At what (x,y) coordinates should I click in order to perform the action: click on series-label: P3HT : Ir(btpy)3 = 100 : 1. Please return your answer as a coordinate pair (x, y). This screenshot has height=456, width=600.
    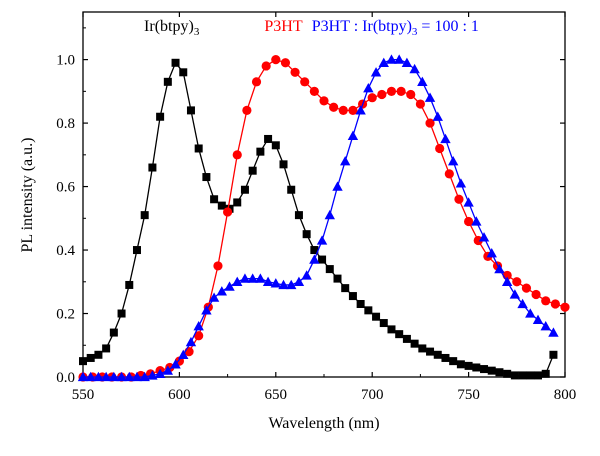
    Looking at the image, I should click on (395, 28).